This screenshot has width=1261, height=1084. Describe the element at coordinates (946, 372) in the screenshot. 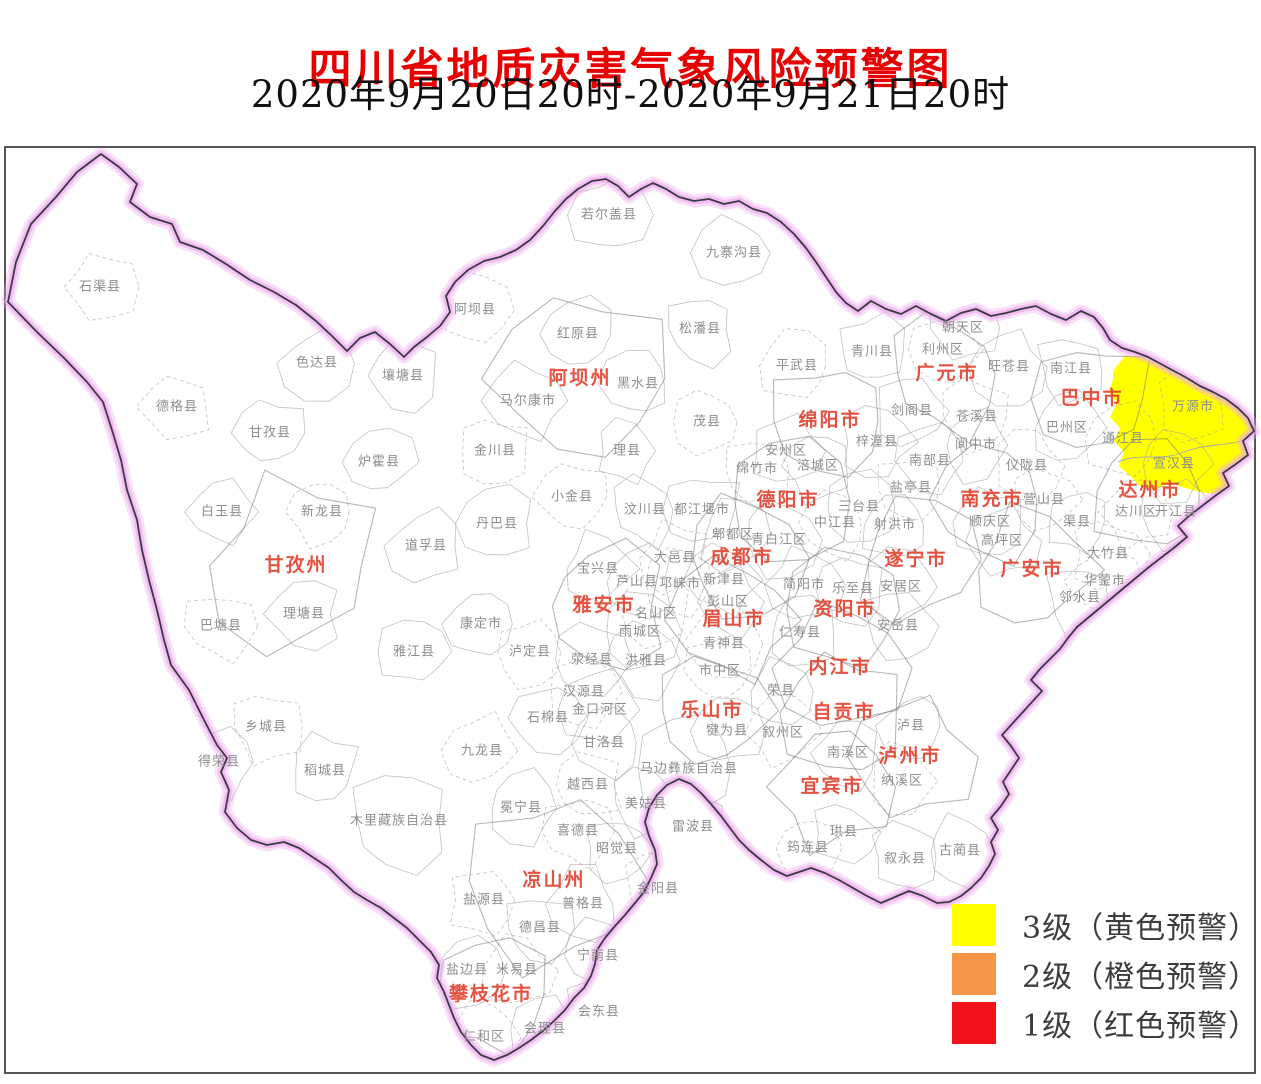

I see `city-label: 广元市` at that location.